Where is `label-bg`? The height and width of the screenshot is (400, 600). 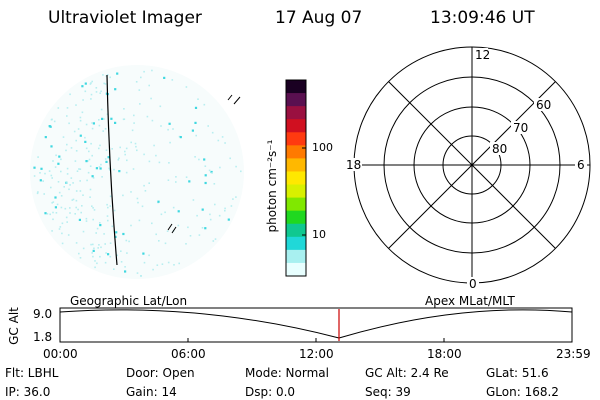
label-bg is located at coordinates (473, 283).